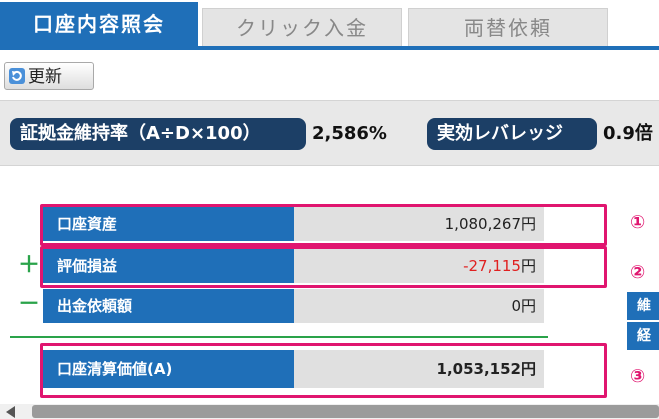  Describe the element at coordinates (29, 265) in the screenshot. I see `plus-sign-icon: ＋` at that location.